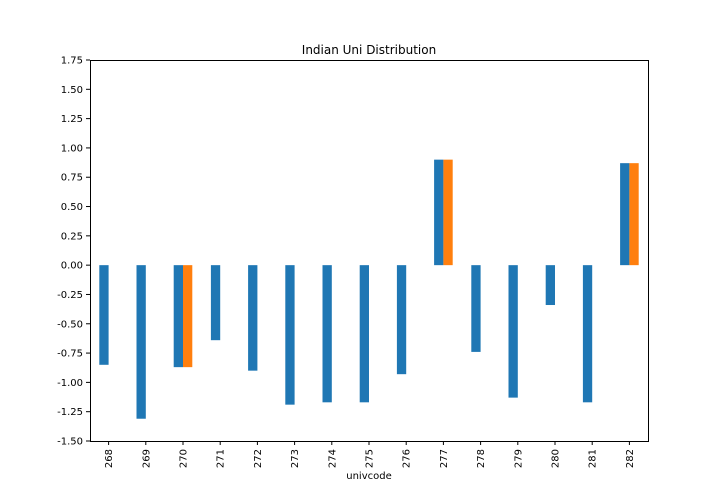 This screenshot has height=504, width=720. What do you see at coordinates (72, 266) in the screenshot?
I see `y-tick-label: 0.00` at bounding box center [72, 266].